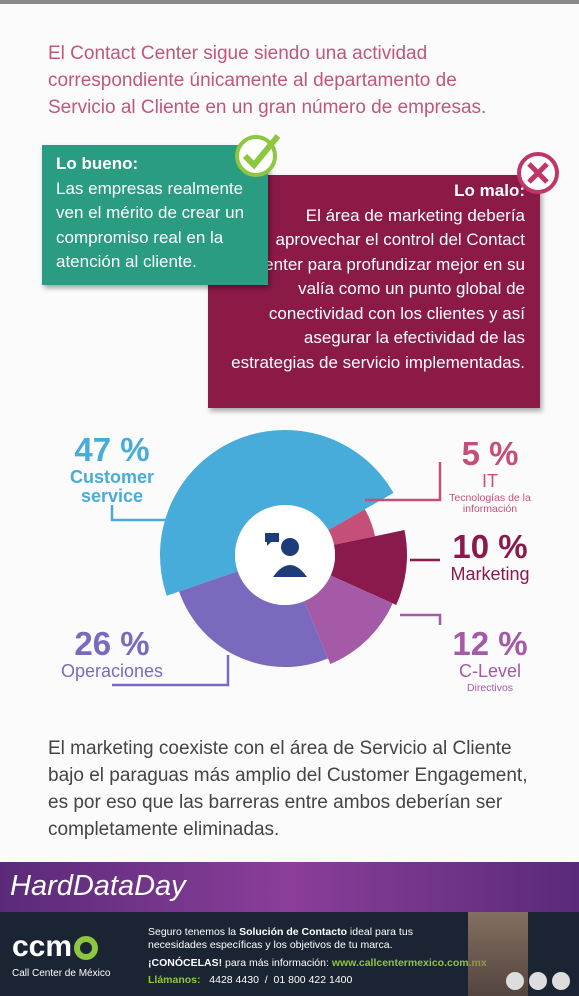 This screenshot has width=579, height=996. I want to click on category-label: Marketing, so click(490, 574).